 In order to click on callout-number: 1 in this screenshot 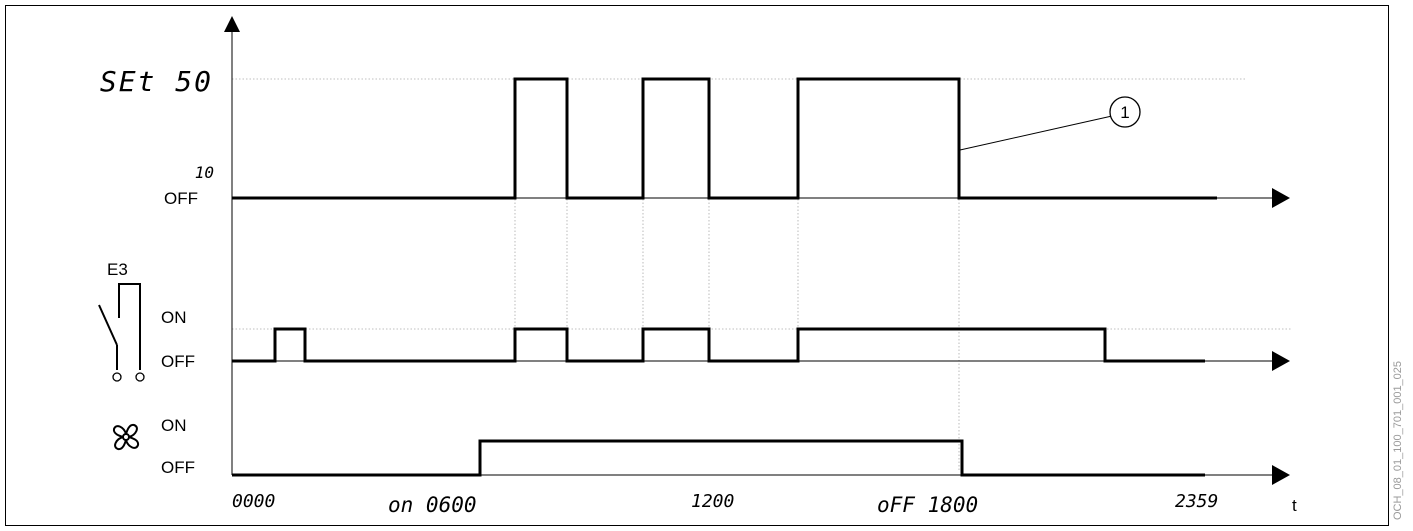, I will do `click(1124, 112)`.